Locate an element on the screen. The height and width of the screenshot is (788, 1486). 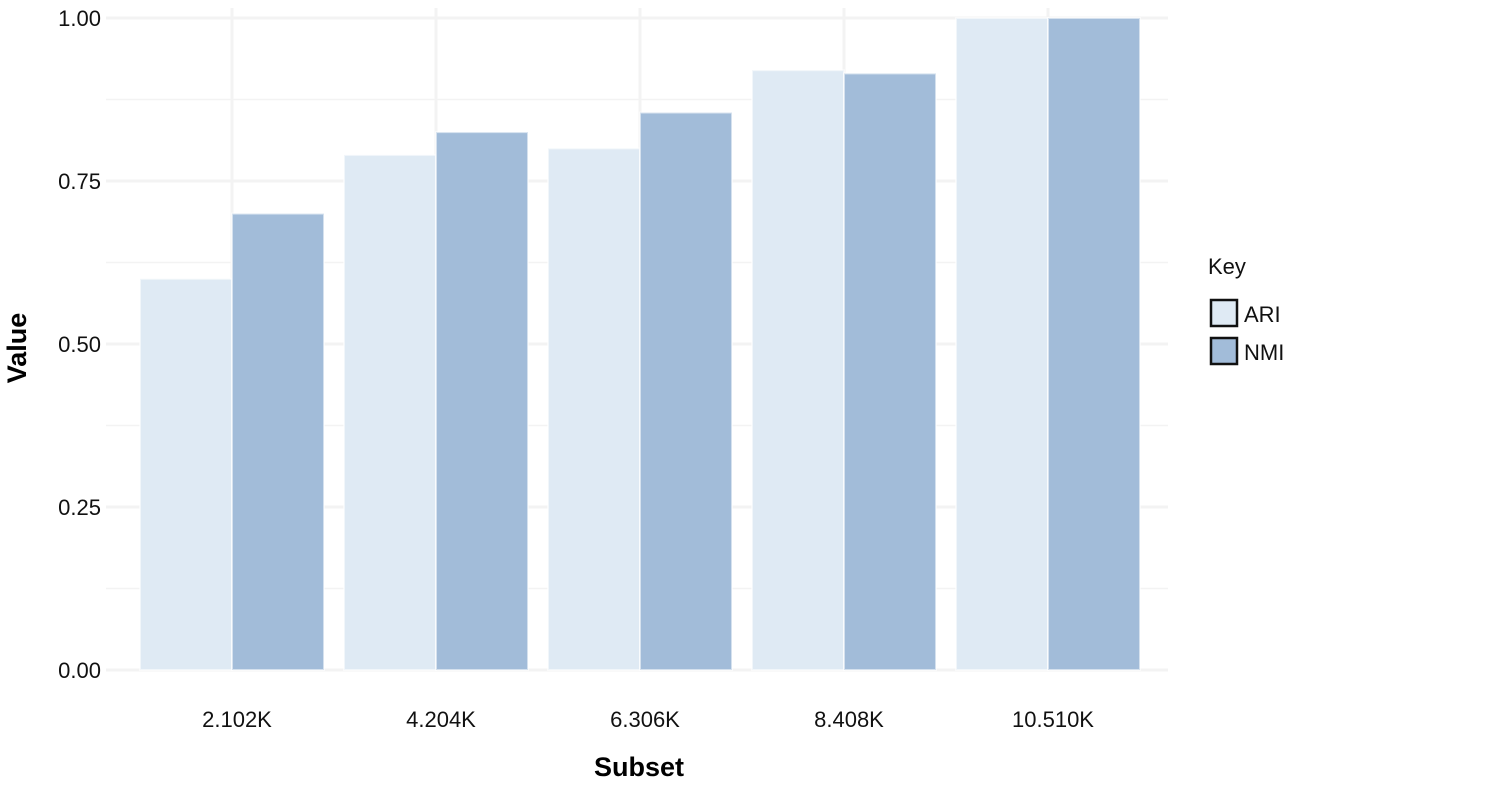
x-tick-label: 4.204K is located at coordinates (441, 719).